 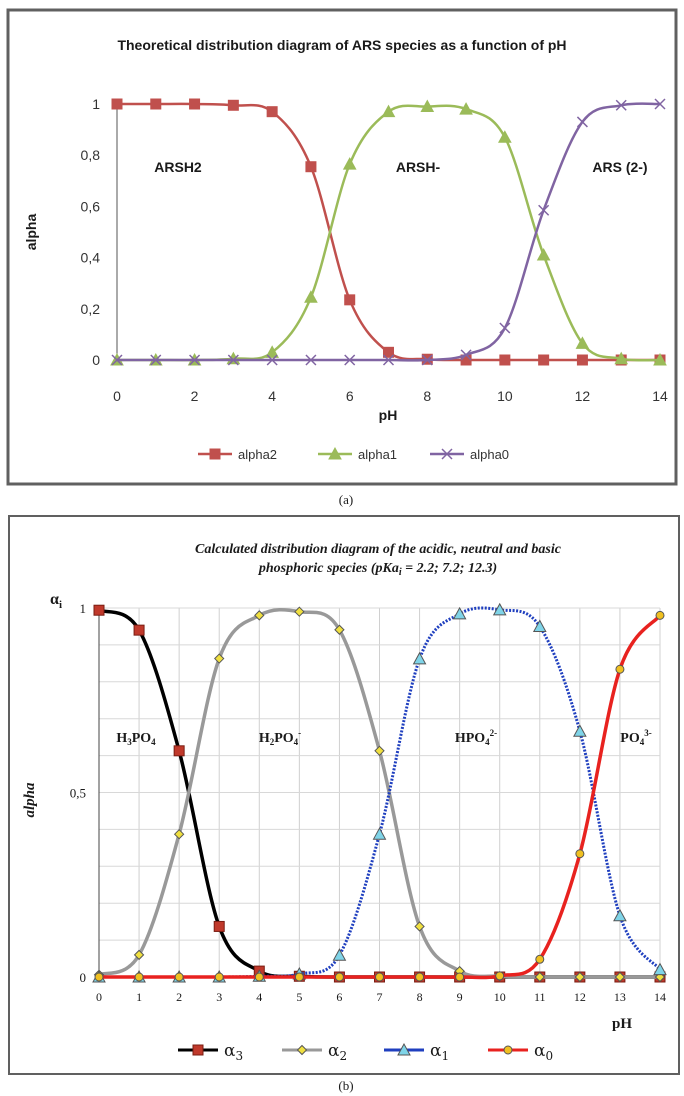 I want to click on chart-a-legend-label-alpha2: alpha2, so click(x=257, y=454).